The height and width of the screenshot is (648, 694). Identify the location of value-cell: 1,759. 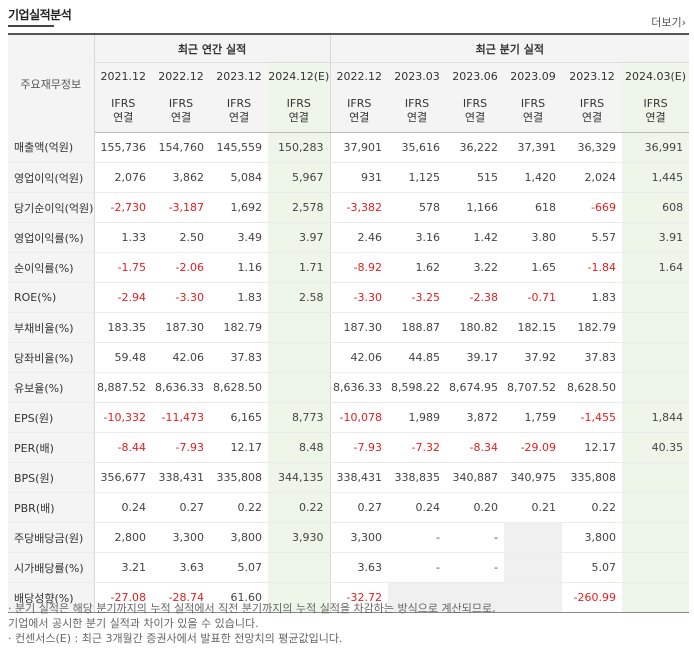
(533, 417).